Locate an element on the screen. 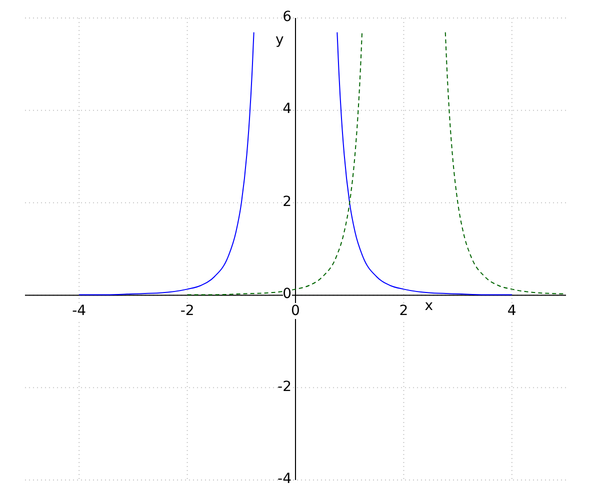 The width and height of the screenshot is (600, 500). x-tick-label: -4 is located at coordinates (79, 311).